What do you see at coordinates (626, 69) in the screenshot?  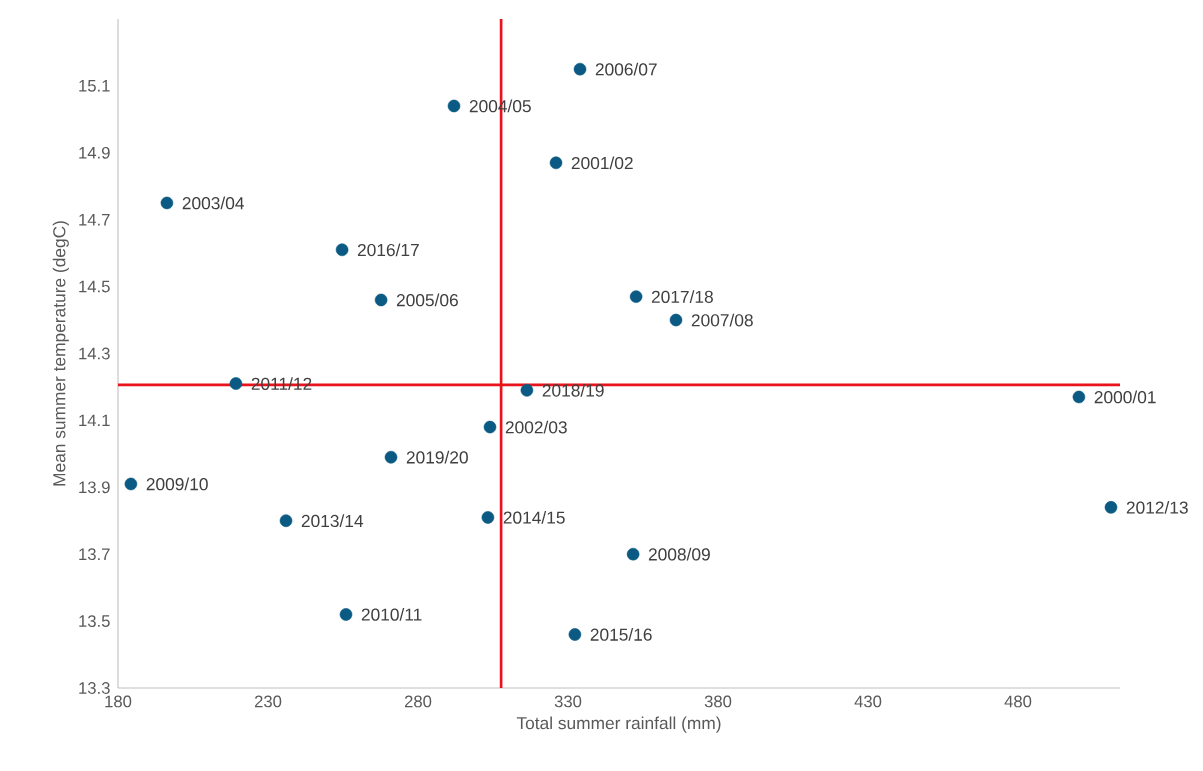 I see `annotation: 2006/07` at bounding box center [626, 69].